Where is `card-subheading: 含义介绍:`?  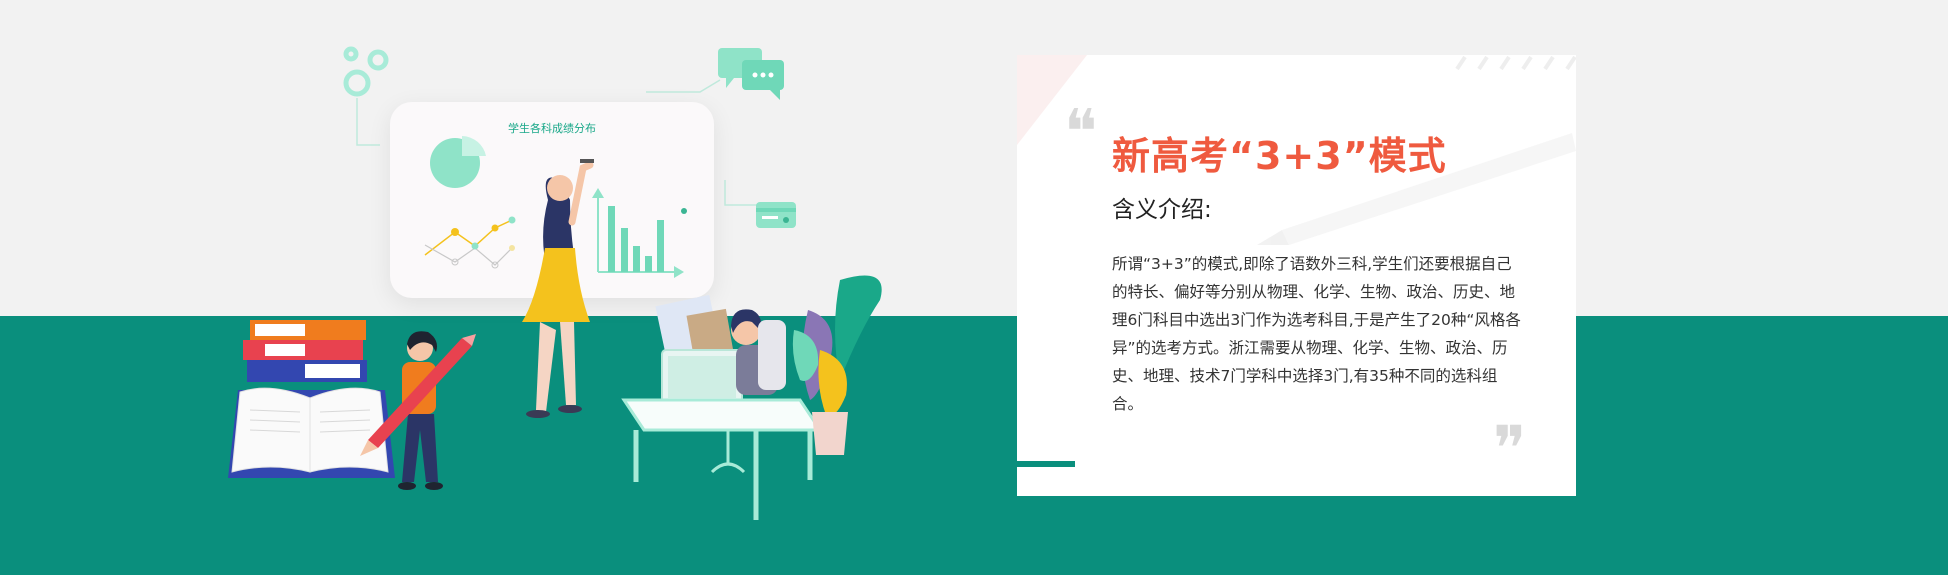 card-subheading: 含义介绍: is located at coordinates (1162, 210).